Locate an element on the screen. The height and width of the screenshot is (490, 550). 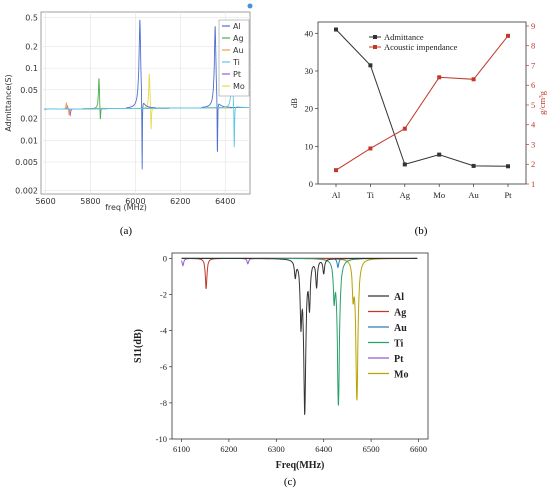
x-tick-label: Mo is located at coordinates (439, 195).